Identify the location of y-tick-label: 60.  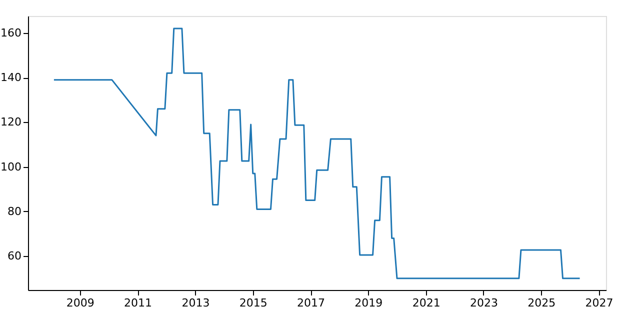
(15, 256).